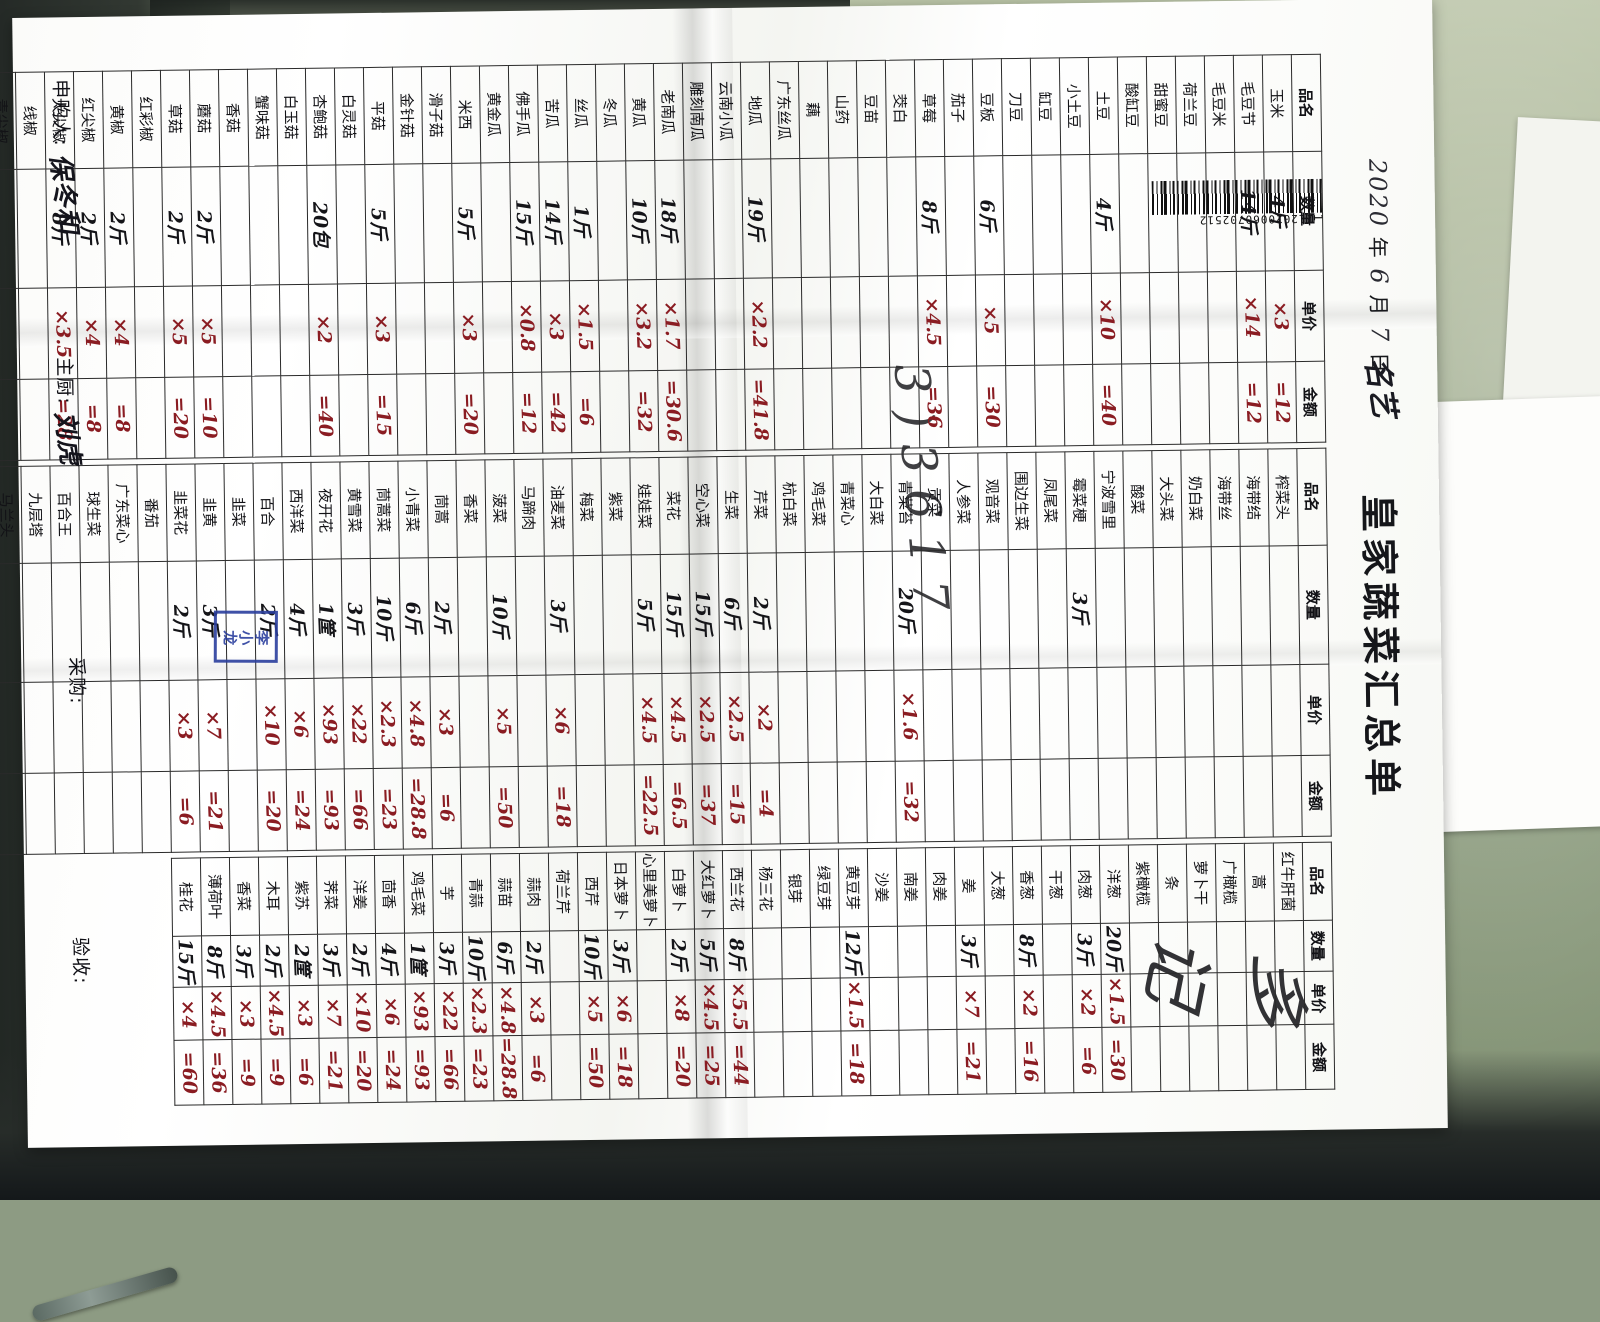 The width and height of the screenshot is (1600, 1322). Describe the element at coordinates (681, 1007) in the screenshot. I see `cell-unit-price: ×8` at that location.